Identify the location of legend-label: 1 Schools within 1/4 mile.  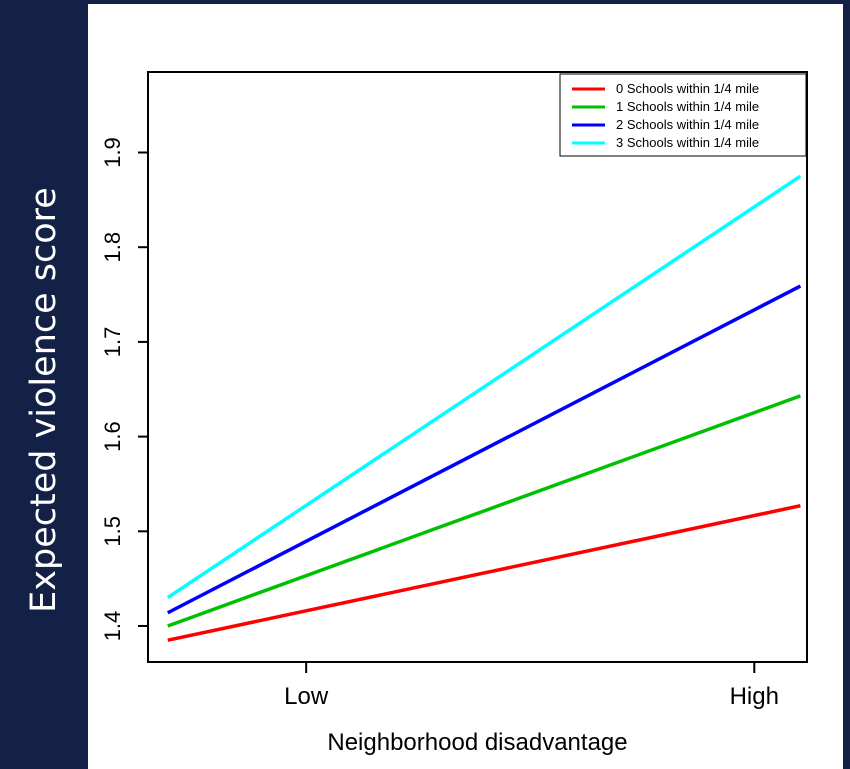
(687, 106).